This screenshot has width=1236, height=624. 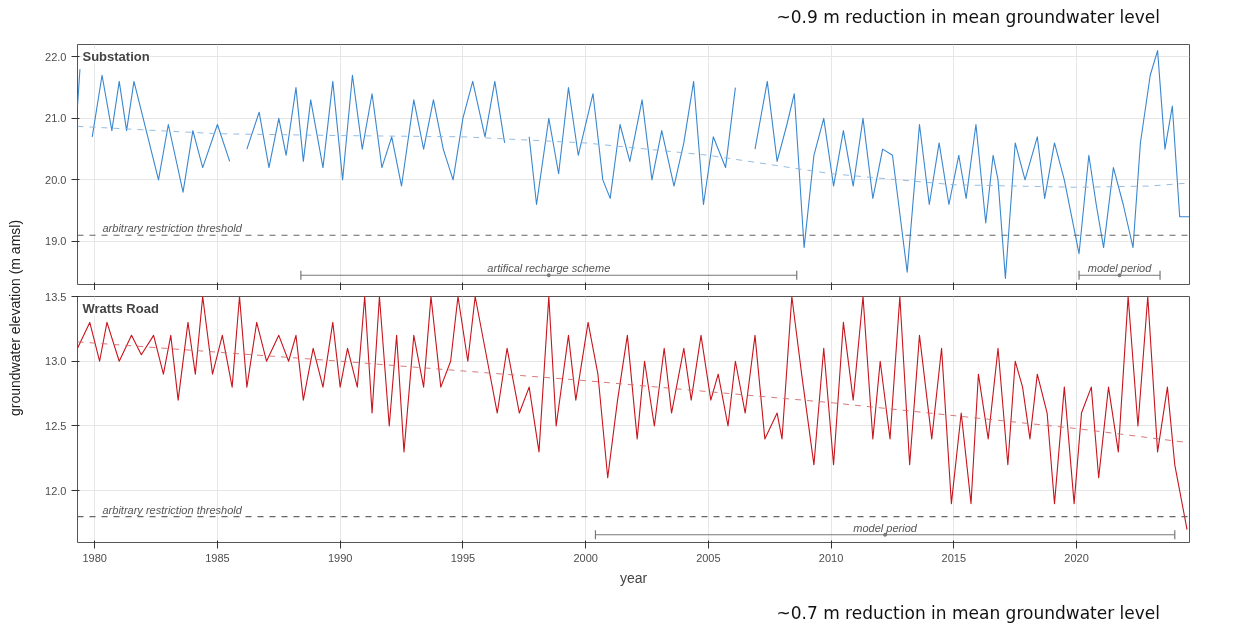 I want to click on x-axis-title: year, so click(x=633, y=577).